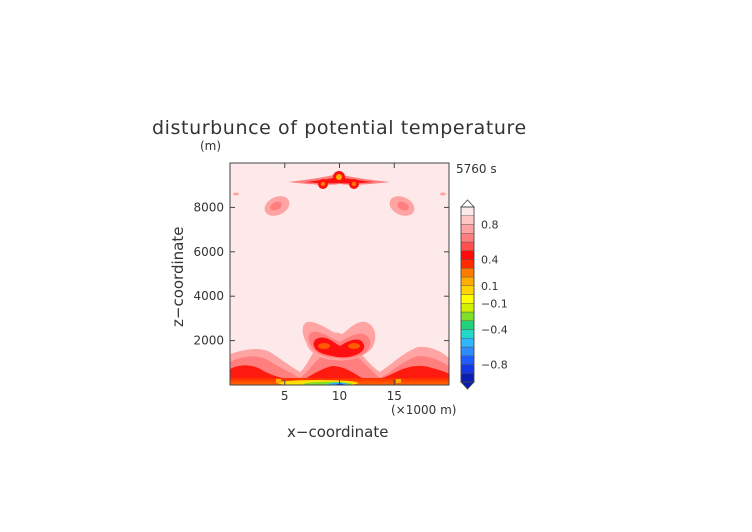  What do you see at coordinates (494, 303) in the screenshot?
I see `colorbar-tick-label: −0.1` at bounding box center [494, 303].